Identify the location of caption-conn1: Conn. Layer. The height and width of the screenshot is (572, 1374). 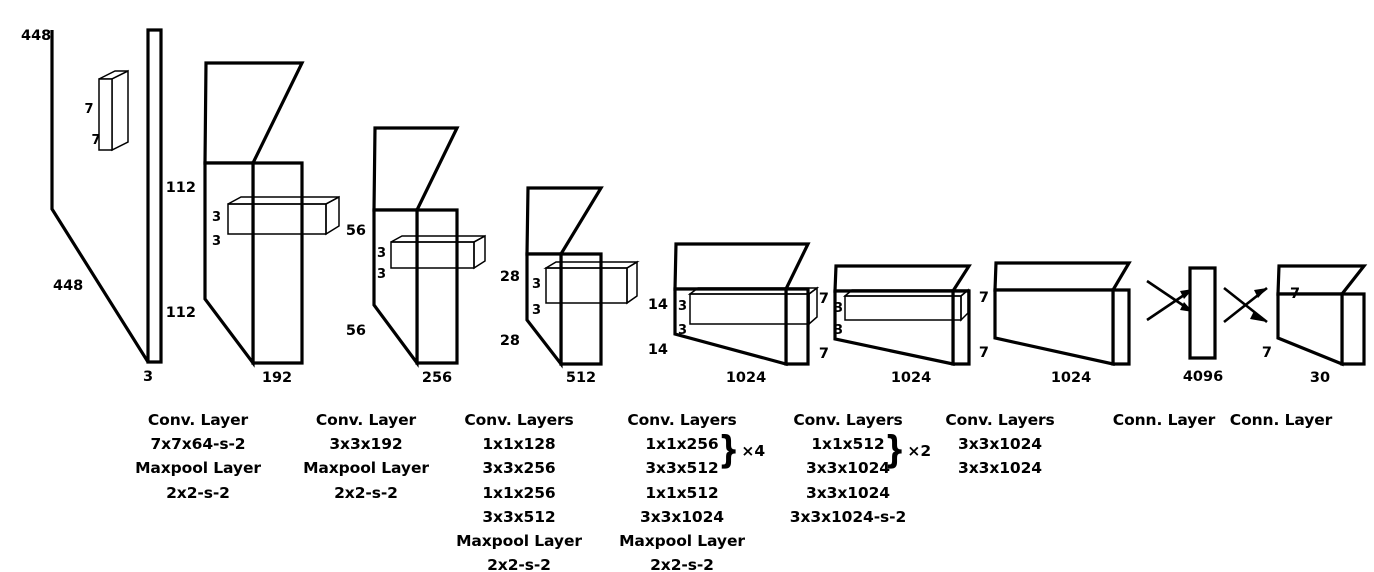
(1164, 420).